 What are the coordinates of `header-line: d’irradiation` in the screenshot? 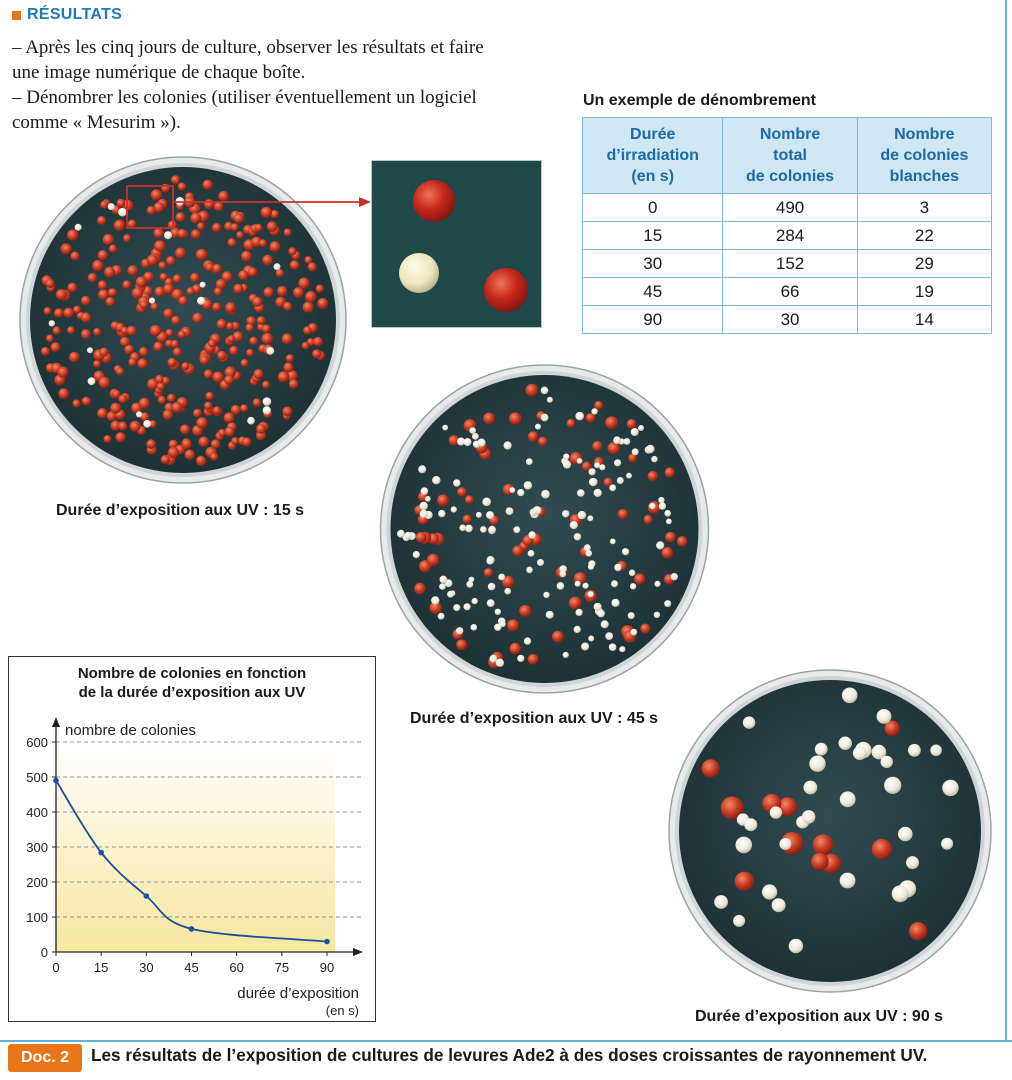 It's located at (652, 155).